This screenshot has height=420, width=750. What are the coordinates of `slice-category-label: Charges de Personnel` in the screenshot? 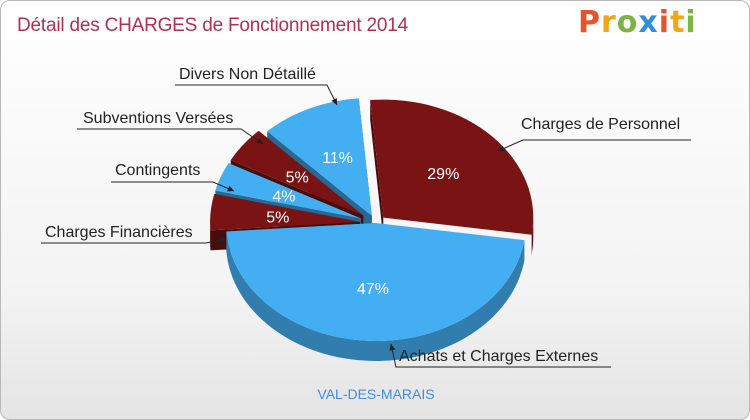 It's located at (600, 124).